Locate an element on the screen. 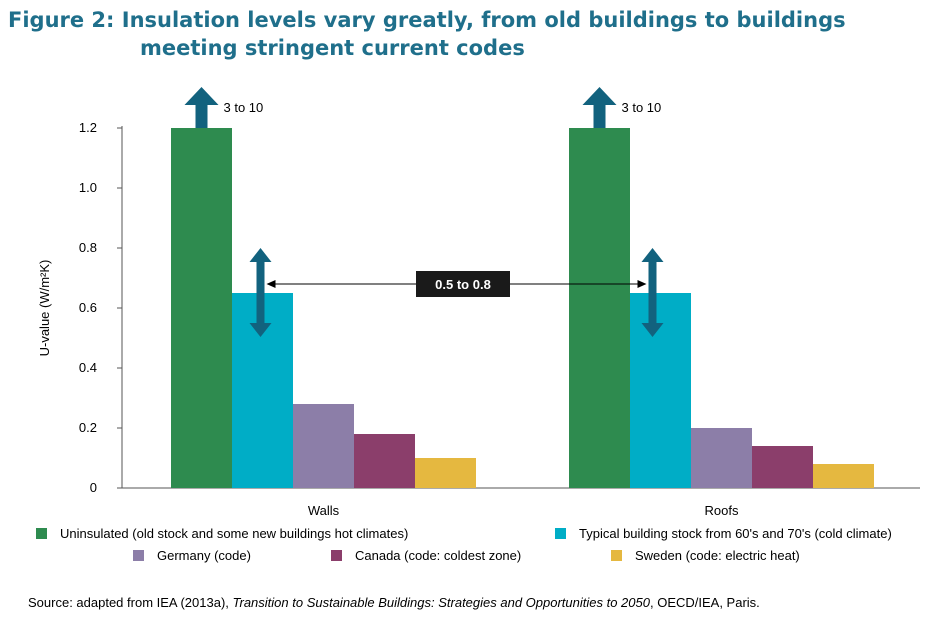  y-tick-label: 0 is located at coordinates (93, 487).